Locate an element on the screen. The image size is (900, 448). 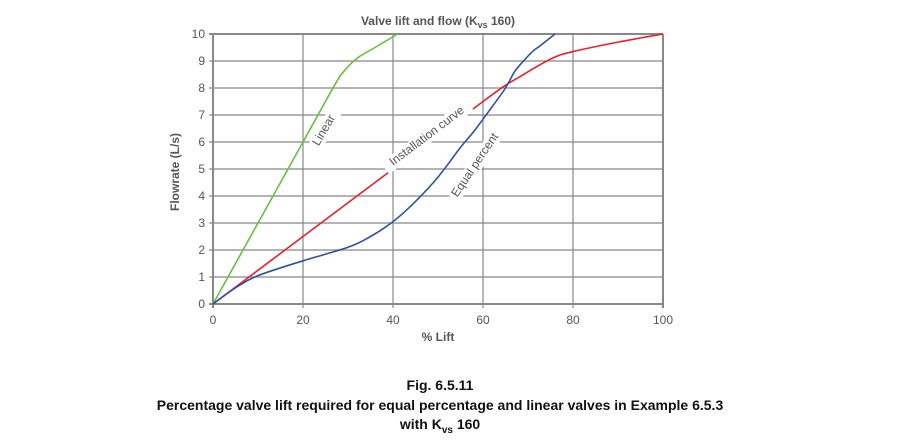
x-tick-label: 80 is located at coordinates (573, 320).